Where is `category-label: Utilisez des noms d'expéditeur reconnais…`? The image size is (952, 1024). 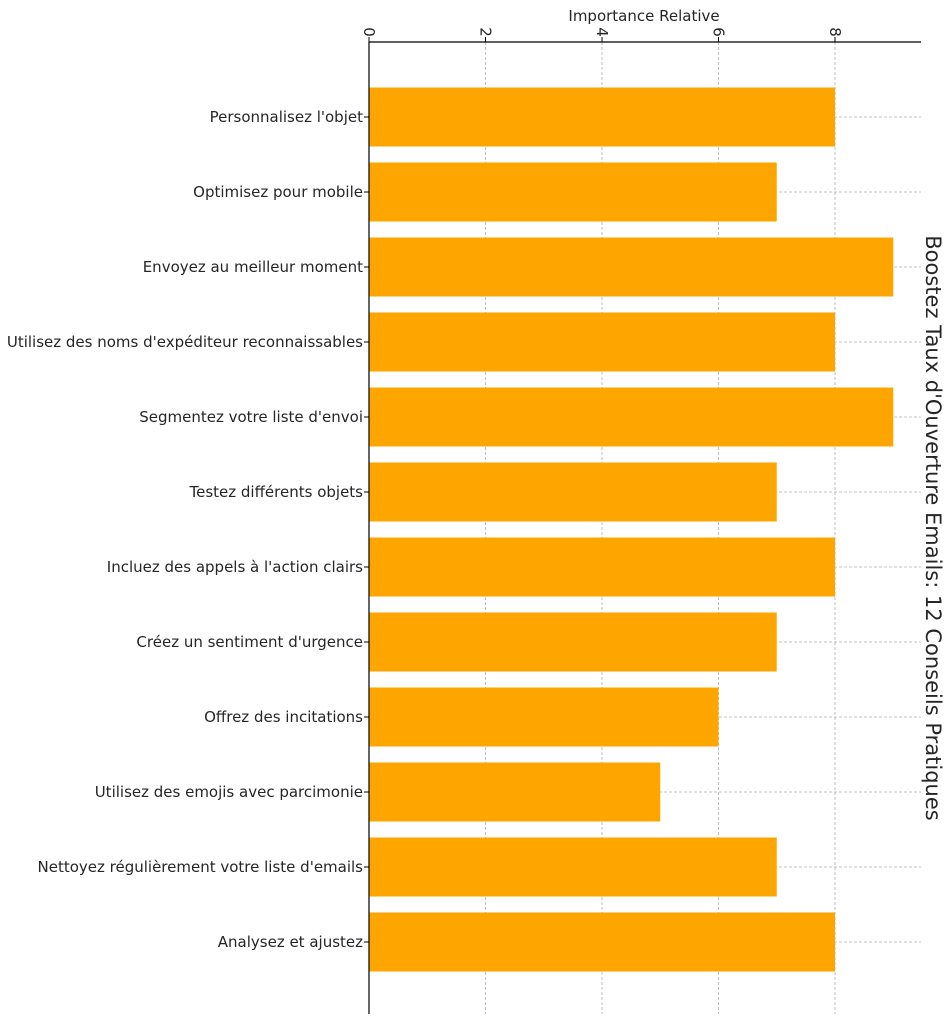 category-label: Utilisez des noms d'expéditeur reconnais… is located at coordinates (185, 342).